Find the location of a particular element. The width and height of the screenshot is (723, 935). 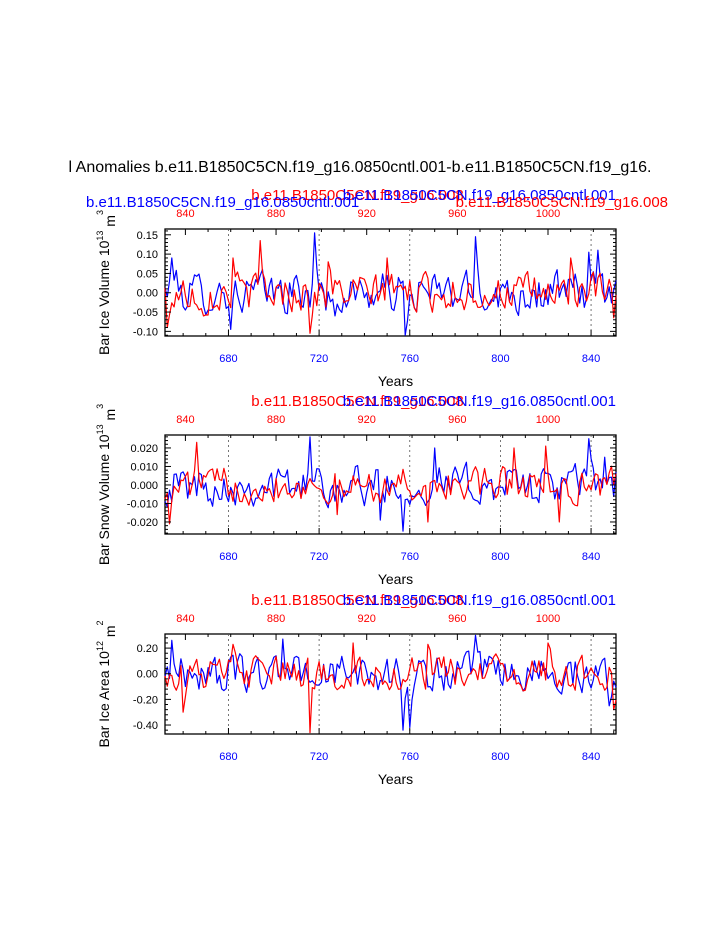

y-tick-label: 0.05 is located at coordinates (147, 274).